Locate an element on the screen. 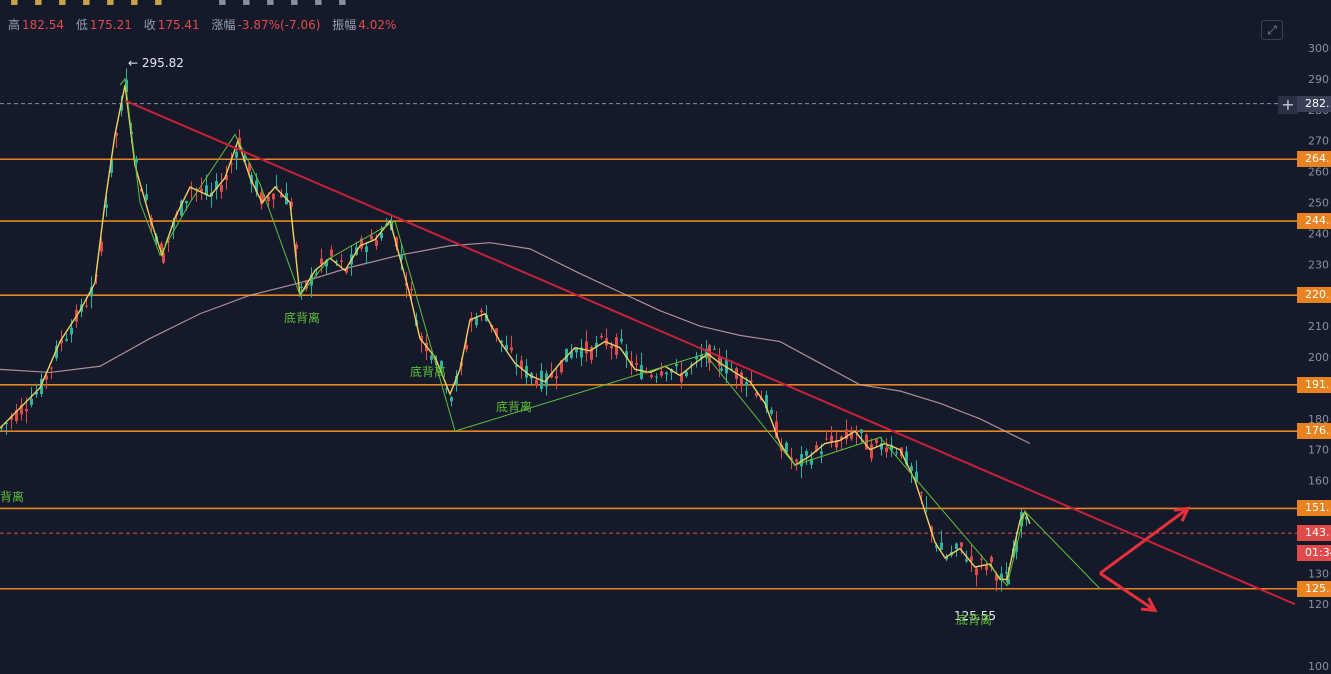 The width and height of the screenshot is (1331, 674). low-value: 175.21 is located at coordinates (110, 25).